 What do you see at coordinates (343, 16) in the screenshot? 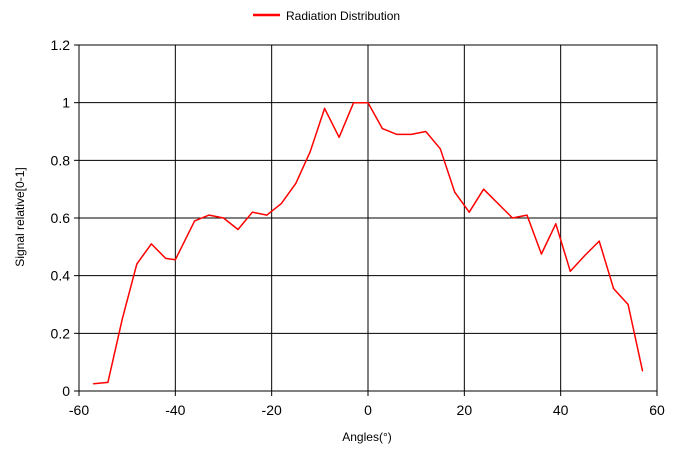
I see `legend-label: Radiation Distribution` at bounding box center [343, 16].